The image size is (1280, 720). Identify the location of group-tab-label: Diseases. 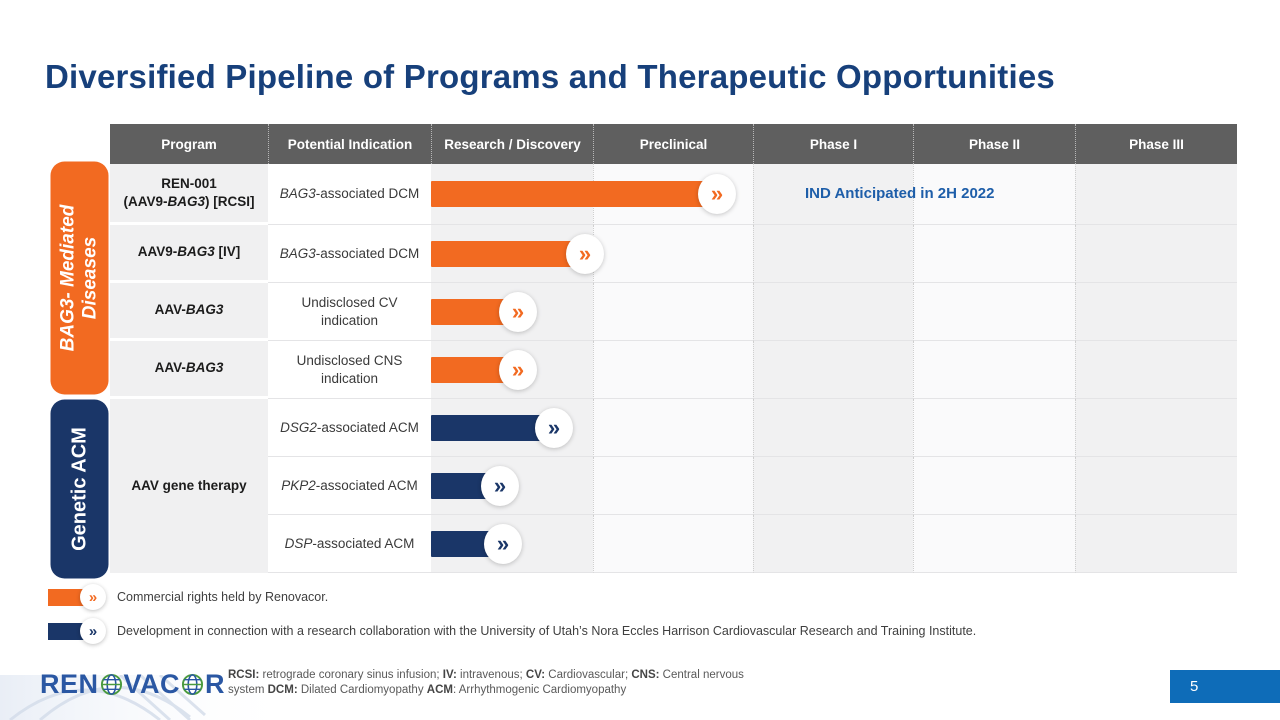
(89, 277).